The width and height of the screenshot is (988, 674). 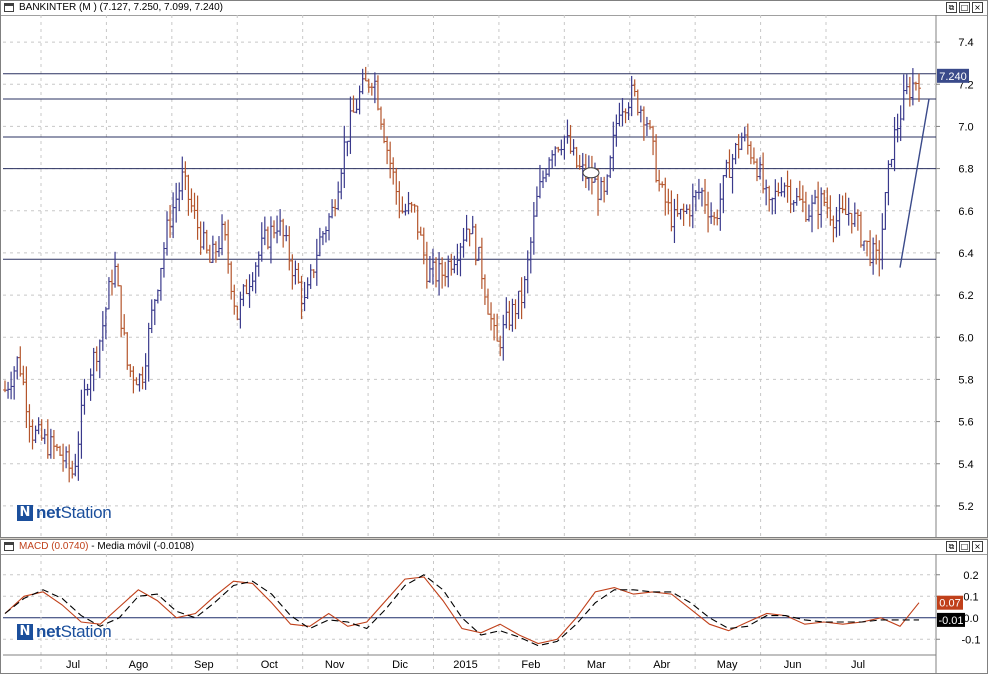 I want to click on x-tick-label: Jun, so click(x=793, y=665).